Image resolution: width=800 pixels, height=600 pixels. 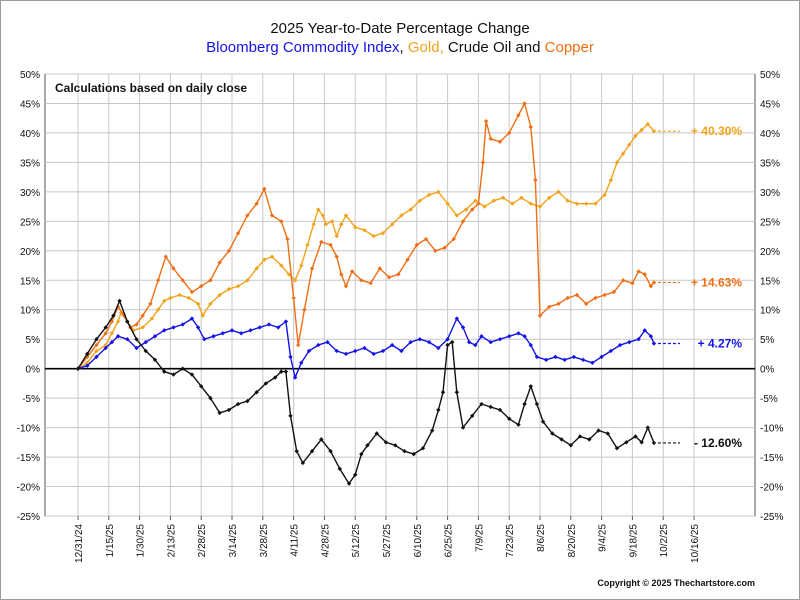 I want to click on x-tick-label: 8/20/25, so click(x=572, y=541).